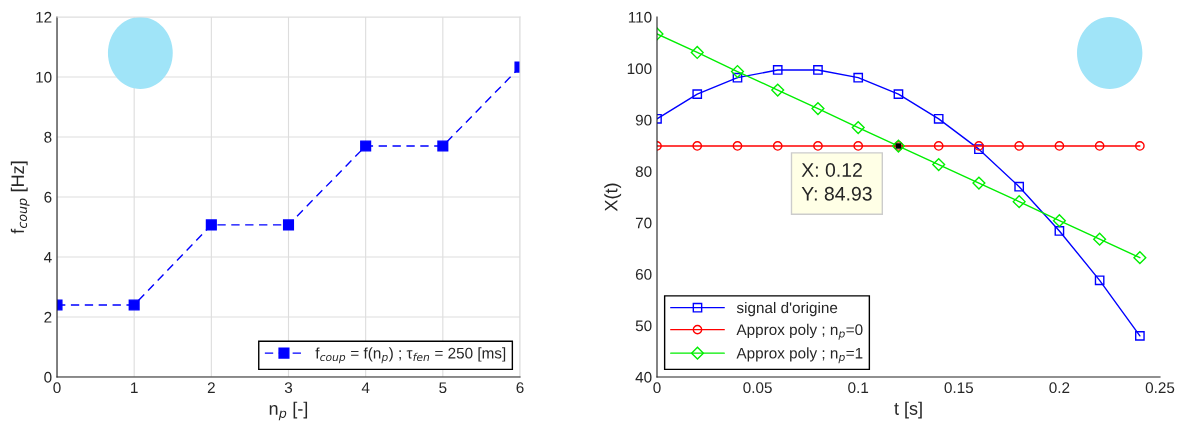 Image resolution: width=1182 pixels, height=427 pixels. What do you see at coordinates (365, 387) in the screenshot?
I see `x-tick-label: 4` at bounding box center [365, 387].